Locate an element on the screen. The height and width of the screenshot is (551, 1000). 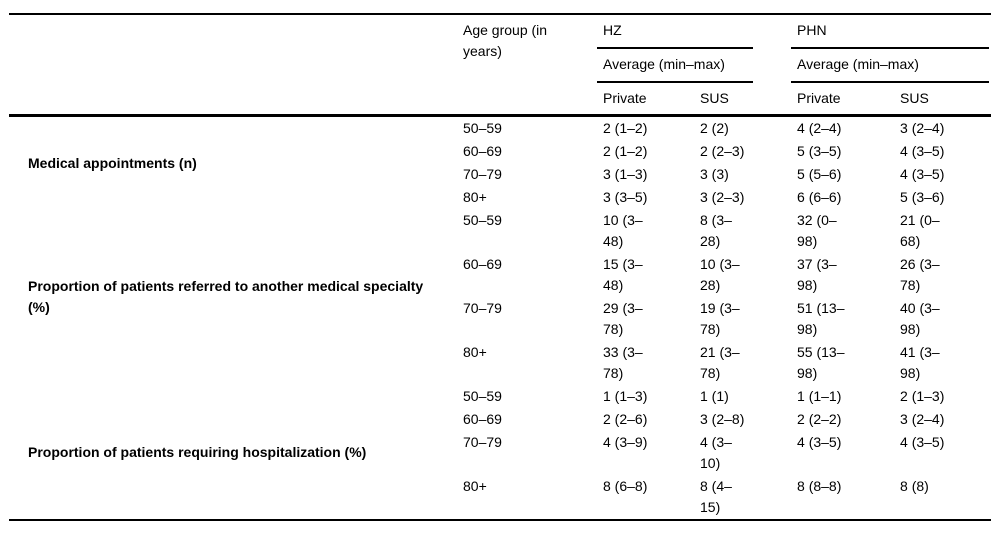
value-cell: 6 (6–6) is located at coordinates (819, 197).